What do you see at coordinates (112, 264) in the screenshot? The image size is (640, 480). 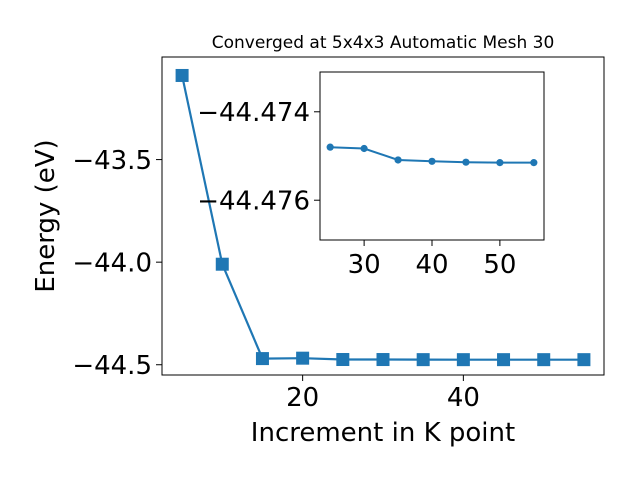 I see `main-y-tick-label: −44.0` at bounding box center [112, 264].